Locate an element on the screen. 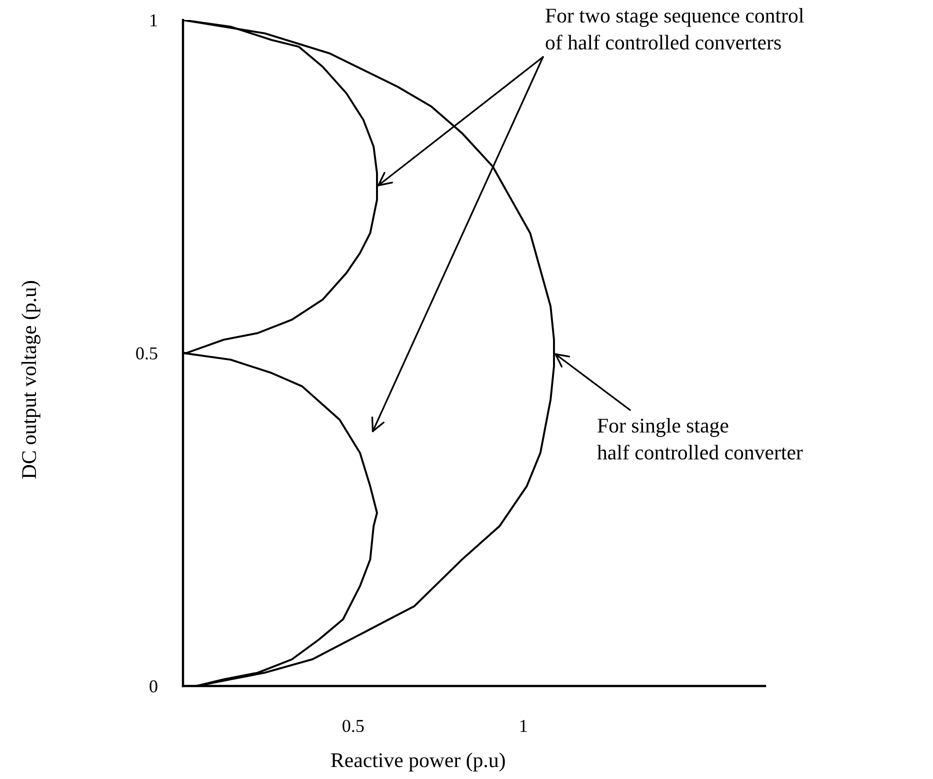 This screenshot has width=933, height=779. annotation: For two stage sequence control of half controlled converters is located at coordinates (675, 29).